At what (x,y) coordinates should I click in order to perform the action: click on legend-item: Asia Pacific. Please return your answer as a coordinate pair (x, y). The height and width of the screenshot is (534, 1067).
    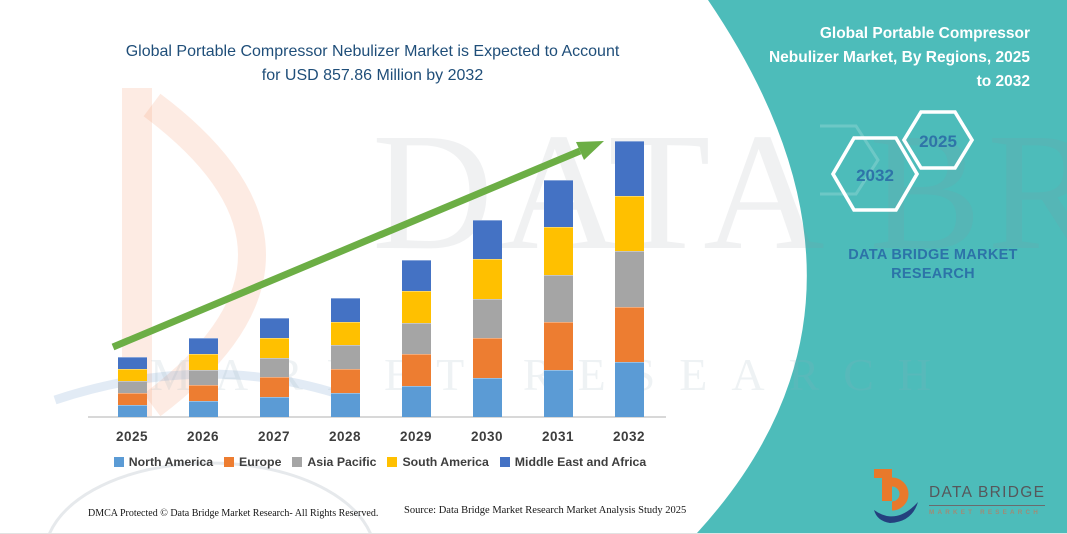
    Looking at the image, I should click on (334, 462).